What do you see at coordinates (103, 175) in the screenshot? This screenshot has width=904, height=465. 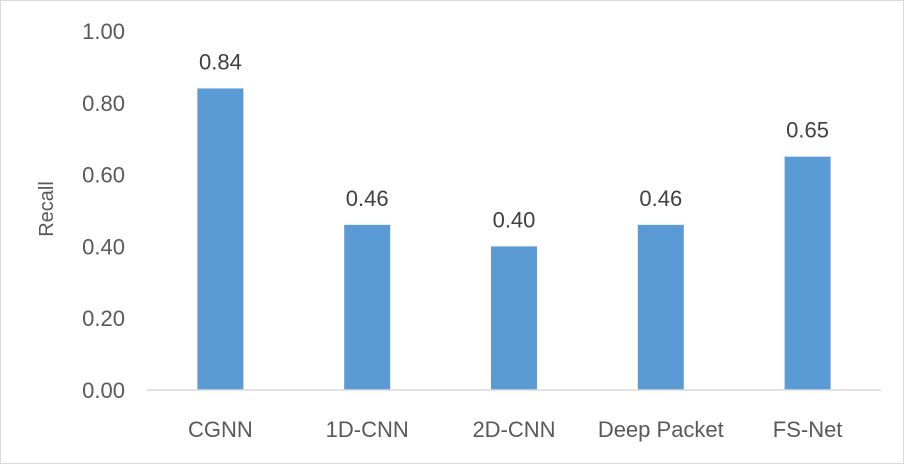 I see `y-tick-label: 0.60` at bounding box center [103, 175].